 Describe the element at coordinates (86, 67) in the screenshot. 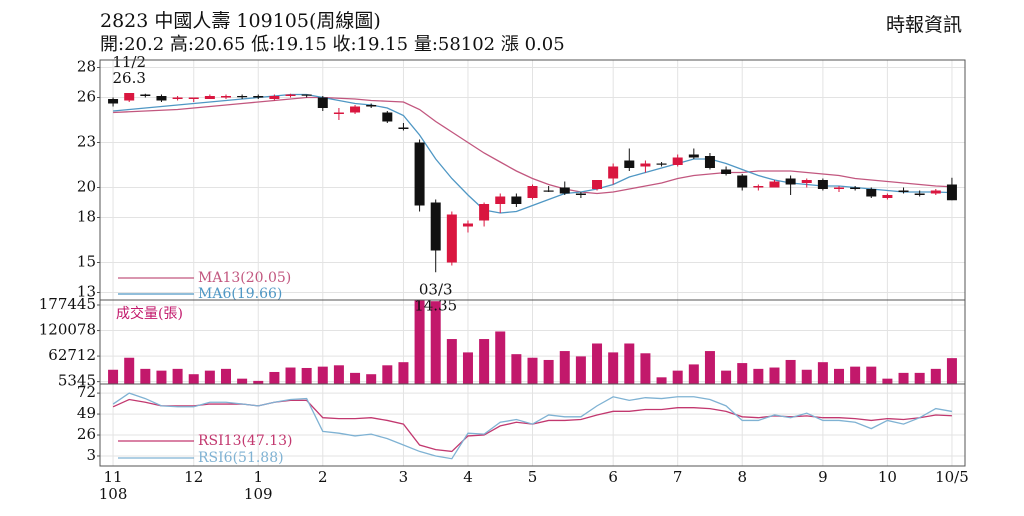

I see `y-tick-label: 28` at that location.